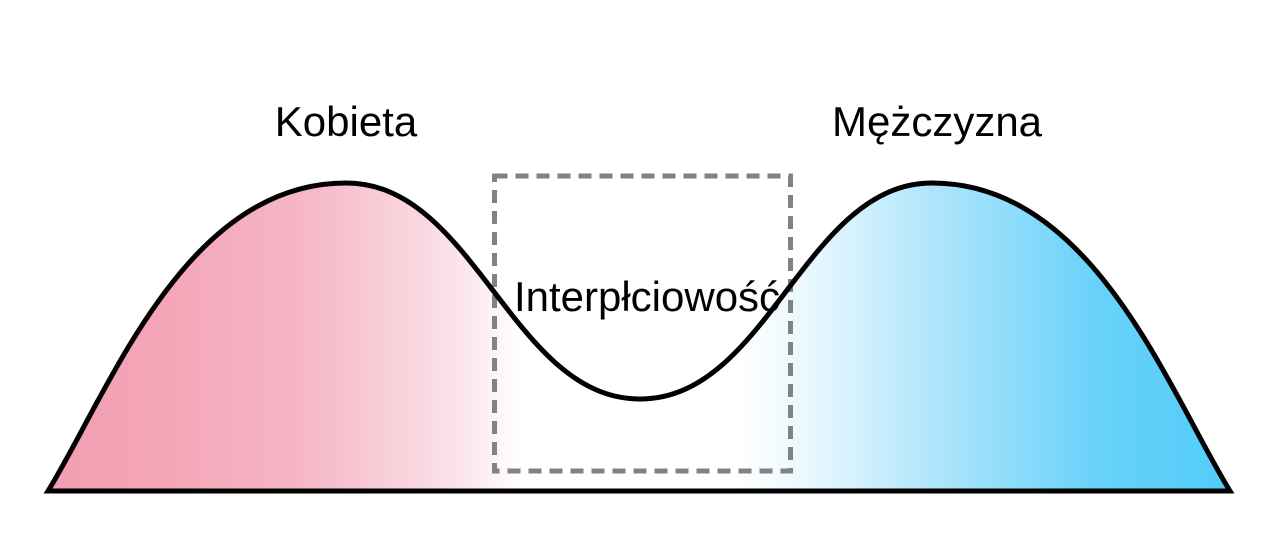 This screenshot has width=1280, height=538. What do you see at coordinates (647, 296) in the screenshot?
I see `intersex-label: Interpłciowość` at bounding box center [647, 296].